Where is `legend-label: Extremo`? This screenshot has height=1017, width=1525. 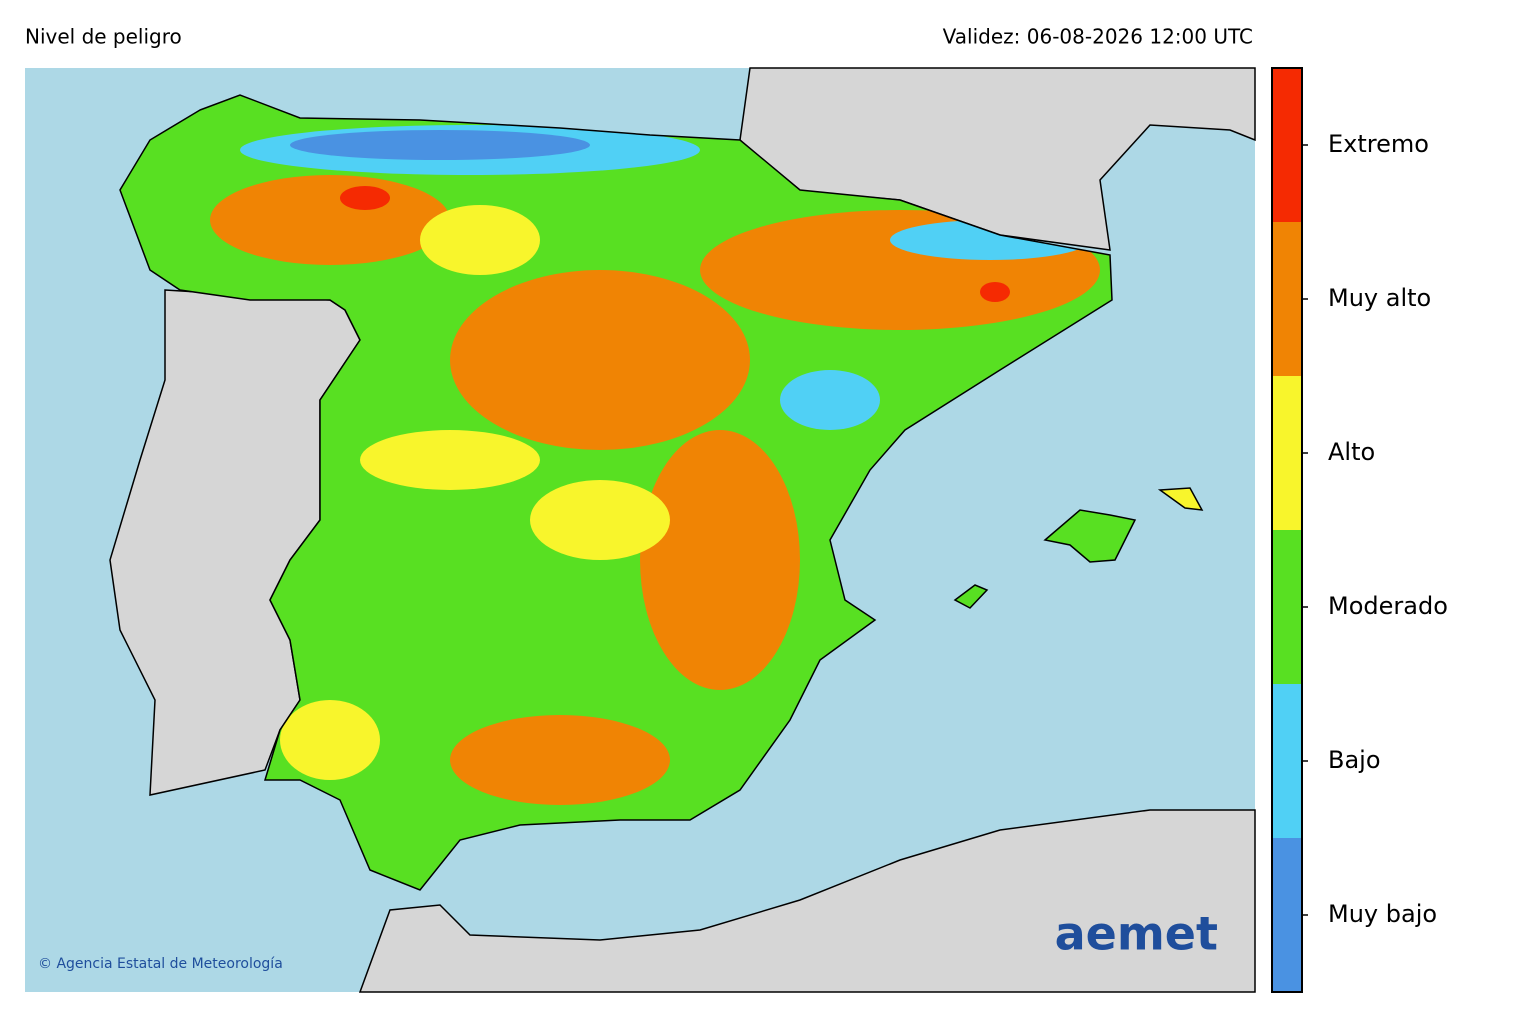 legend-label: Extremo is located at coordinates (1378, 144).